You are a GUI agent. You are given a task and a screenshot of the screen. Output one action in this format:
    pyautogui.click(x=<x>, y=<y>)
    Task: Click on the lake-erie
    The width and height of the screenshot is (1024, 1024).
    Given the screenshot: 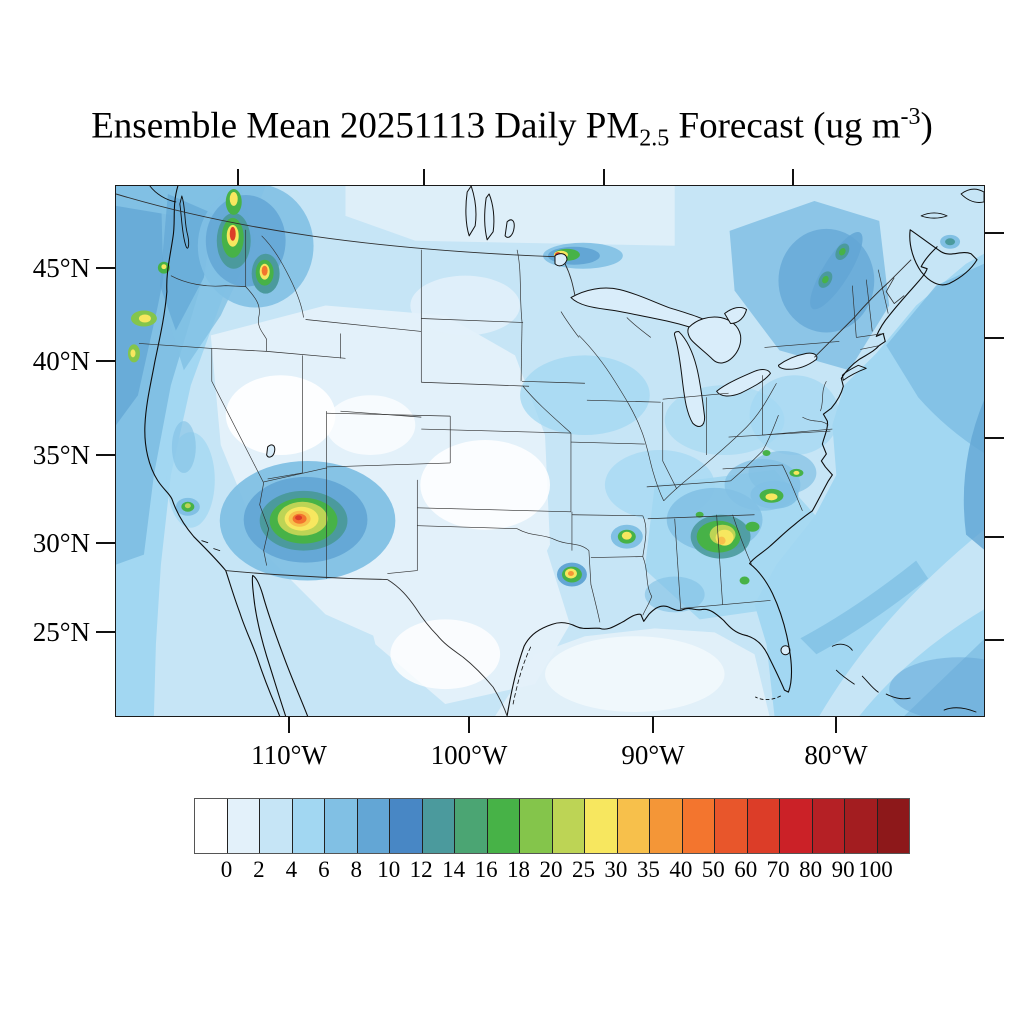 What is the action you would take?
    pyautogui.click(x=743, y=383)
    